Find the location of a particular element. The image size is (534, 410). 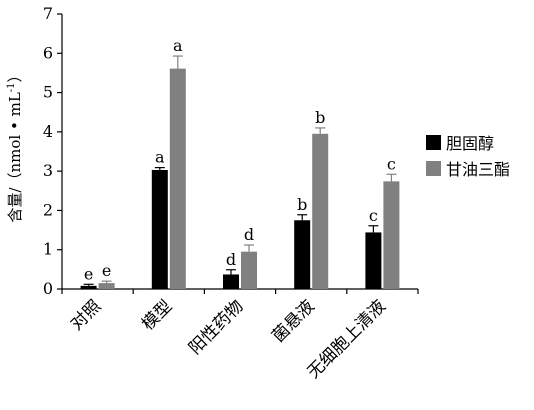

category-label: 模型 is located at coordinates (157, 315).